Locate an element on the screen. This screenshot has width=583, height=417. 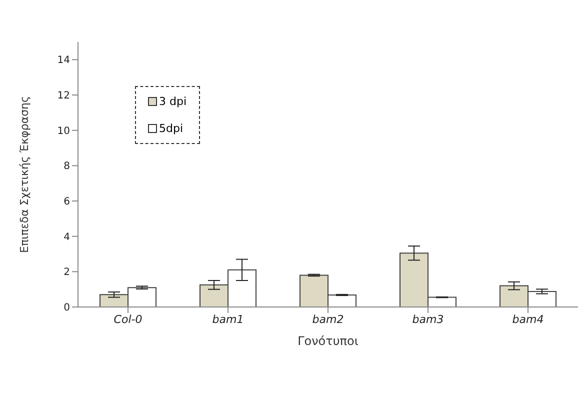
x-tick-label: Col-0 is located at coordinates (128, 319).